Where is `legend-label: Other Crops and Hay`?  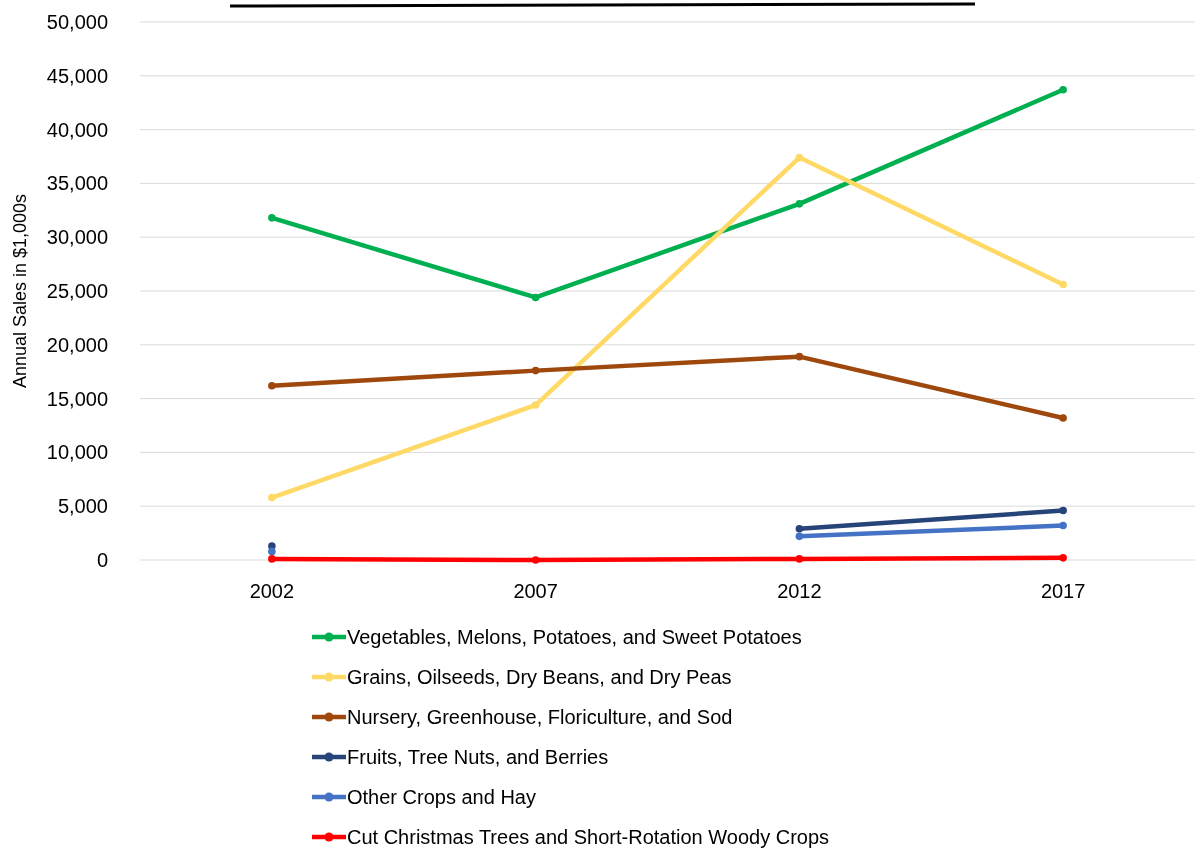
legend-label: Other Crops and Hay is located at coordinates (441, 797).